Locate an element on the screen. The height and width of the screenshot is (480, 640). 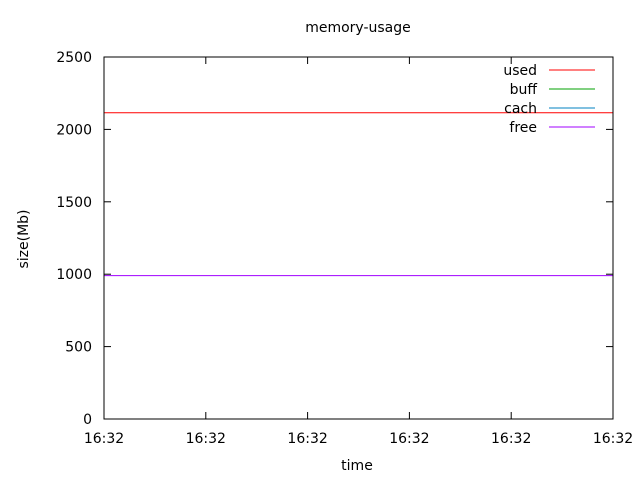
y-tick-label: 500 is located at coordinates (78, 348).